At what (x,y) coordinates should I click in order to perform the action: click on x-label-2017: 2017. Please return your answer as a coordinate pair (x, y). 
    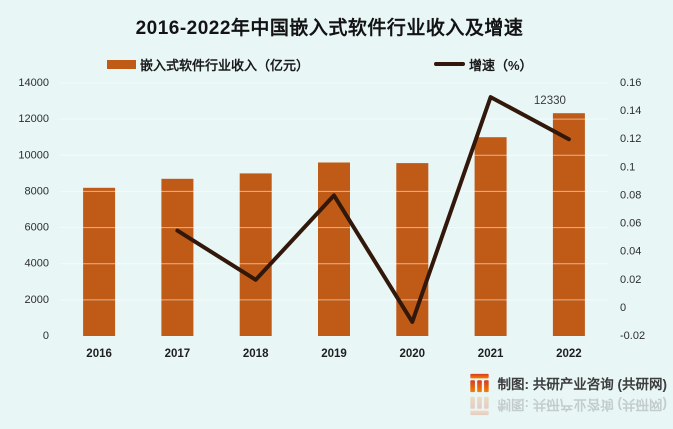
    Looking at the image, I should click on (178, 354).